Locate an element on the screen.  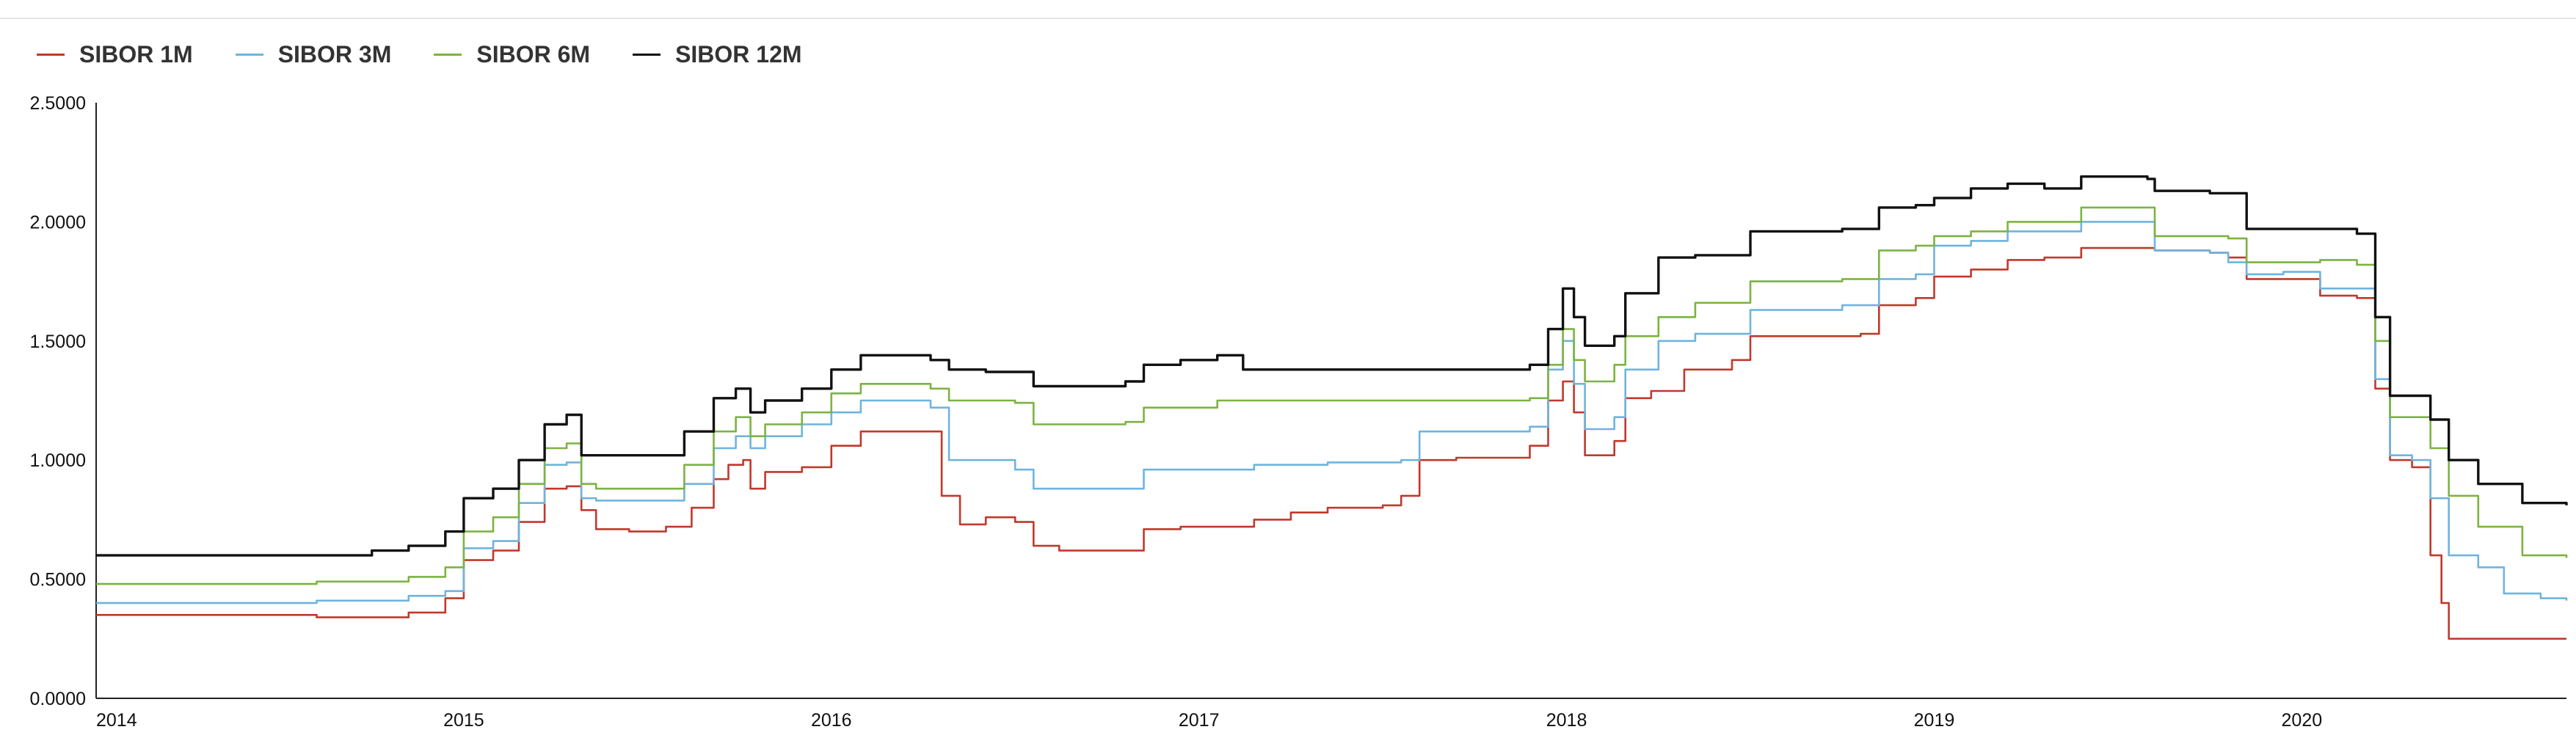
chart-legend: SIBOR 1M SIBOR 3M SIBOR 6M SIBOR 12M is located at coordinates (441, 54).